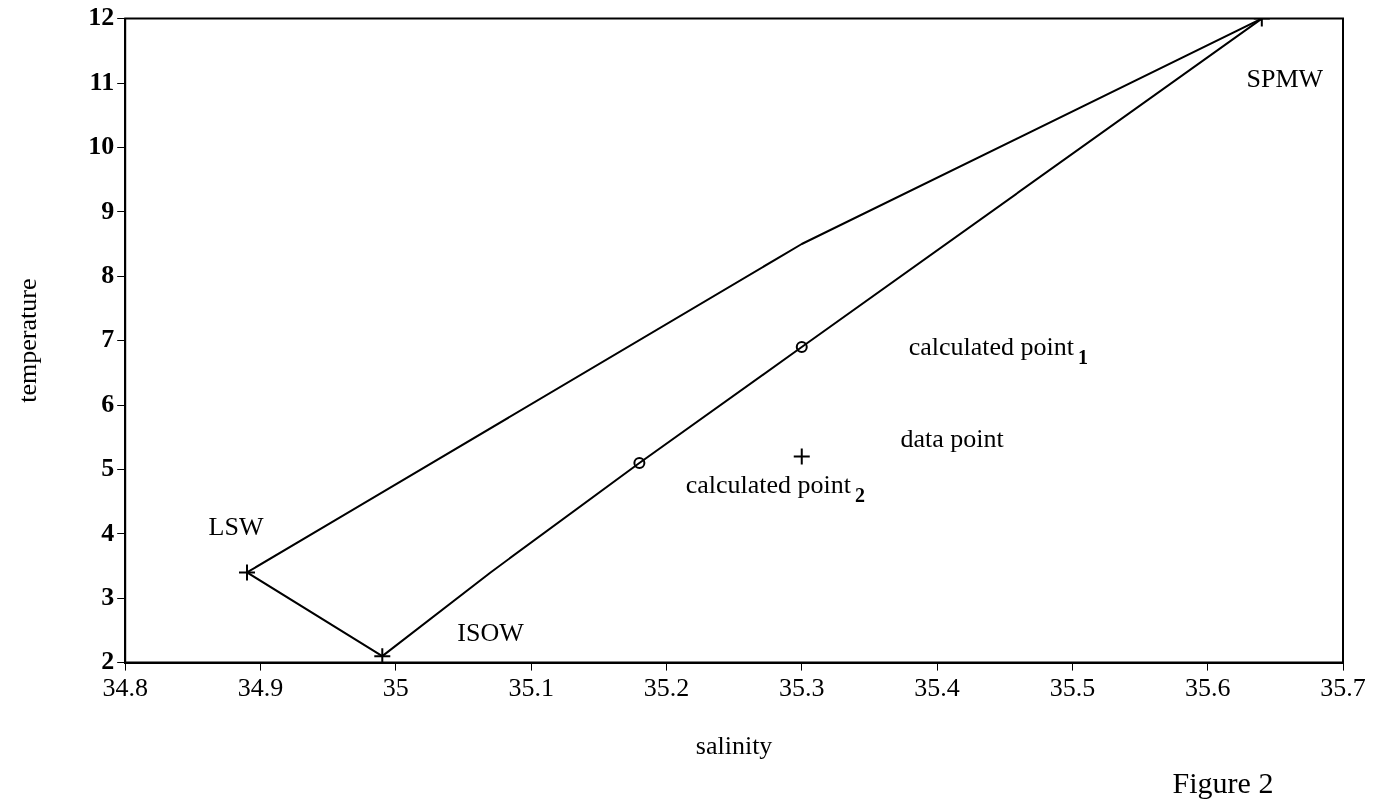  I want to click on y-tick-label: 11, so click(102, 81).